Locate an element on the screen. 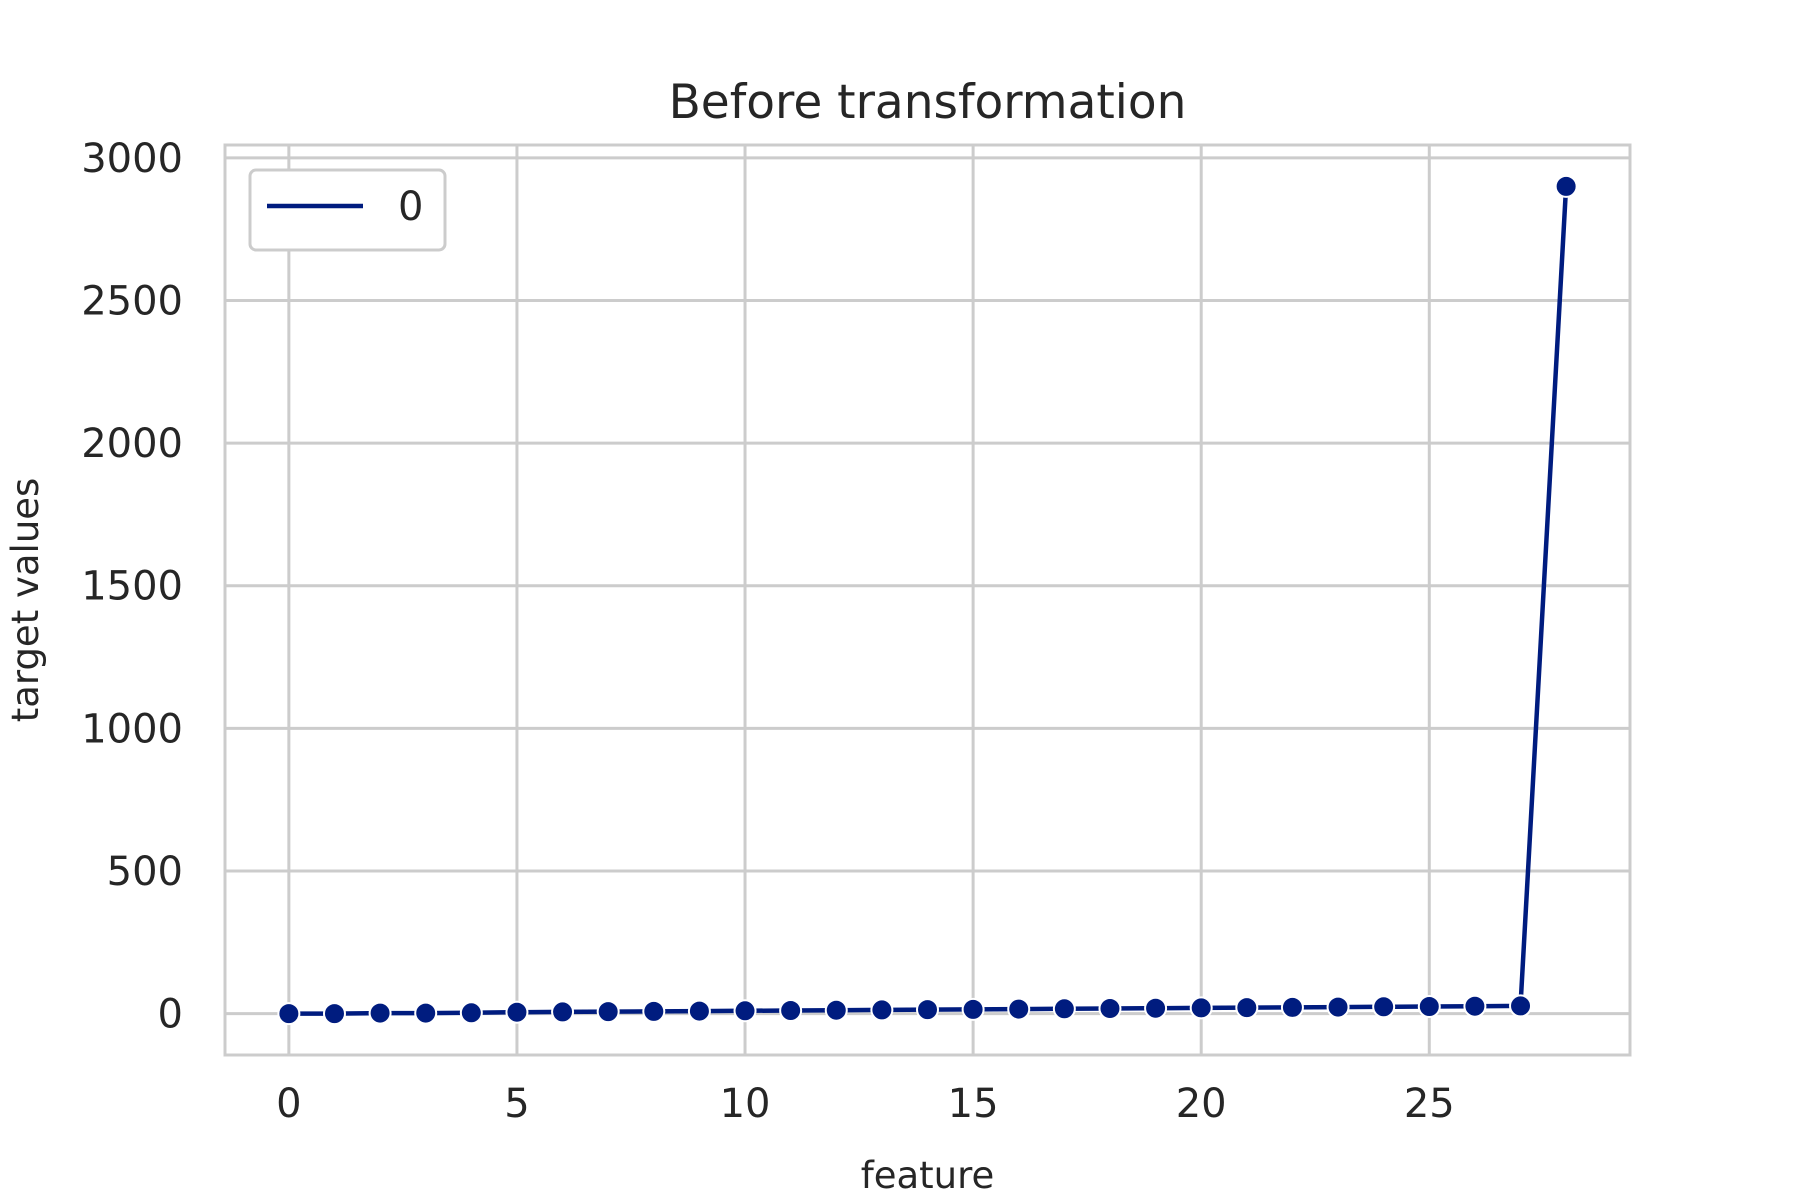 The image size is (1800, 1200). y-tick-label-0: 0 is located at coordinates (170, 1015).